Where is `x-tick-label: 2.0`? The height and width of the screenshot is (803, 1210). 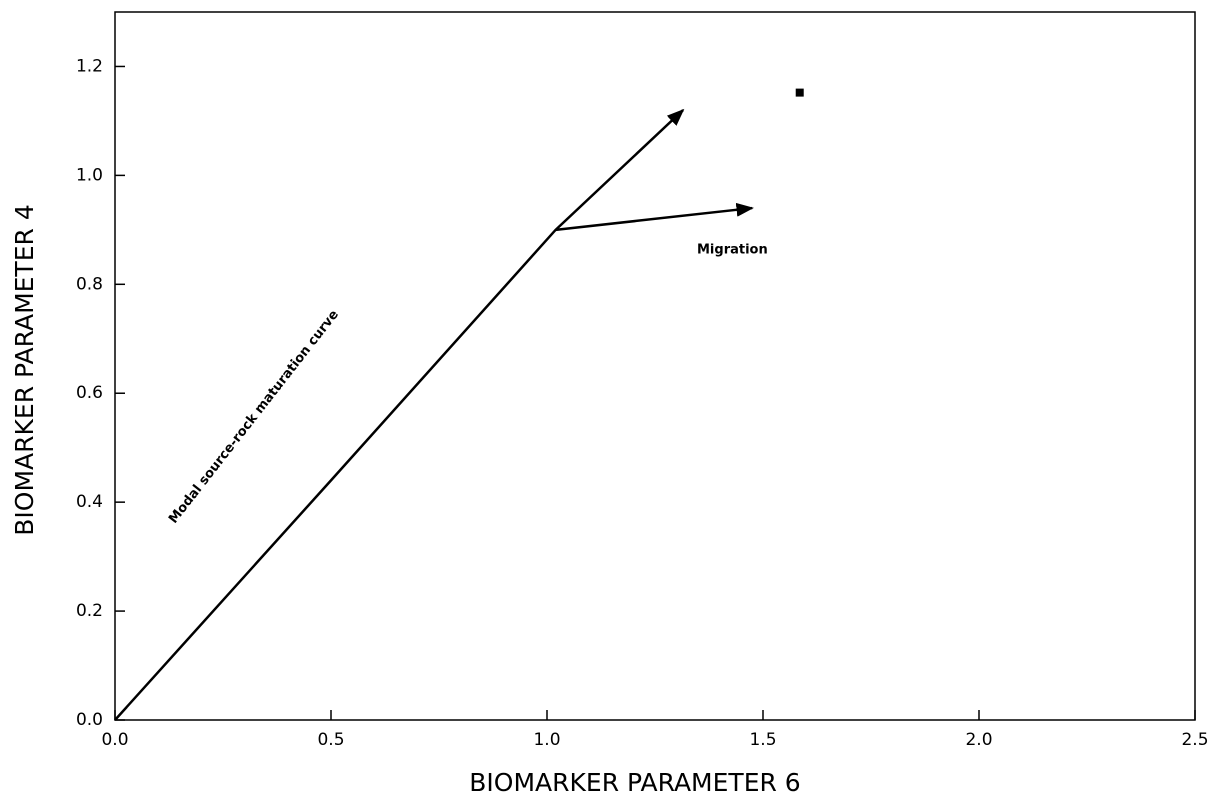
x-tick-label: 2.0 is located at coordinates (978, 740).